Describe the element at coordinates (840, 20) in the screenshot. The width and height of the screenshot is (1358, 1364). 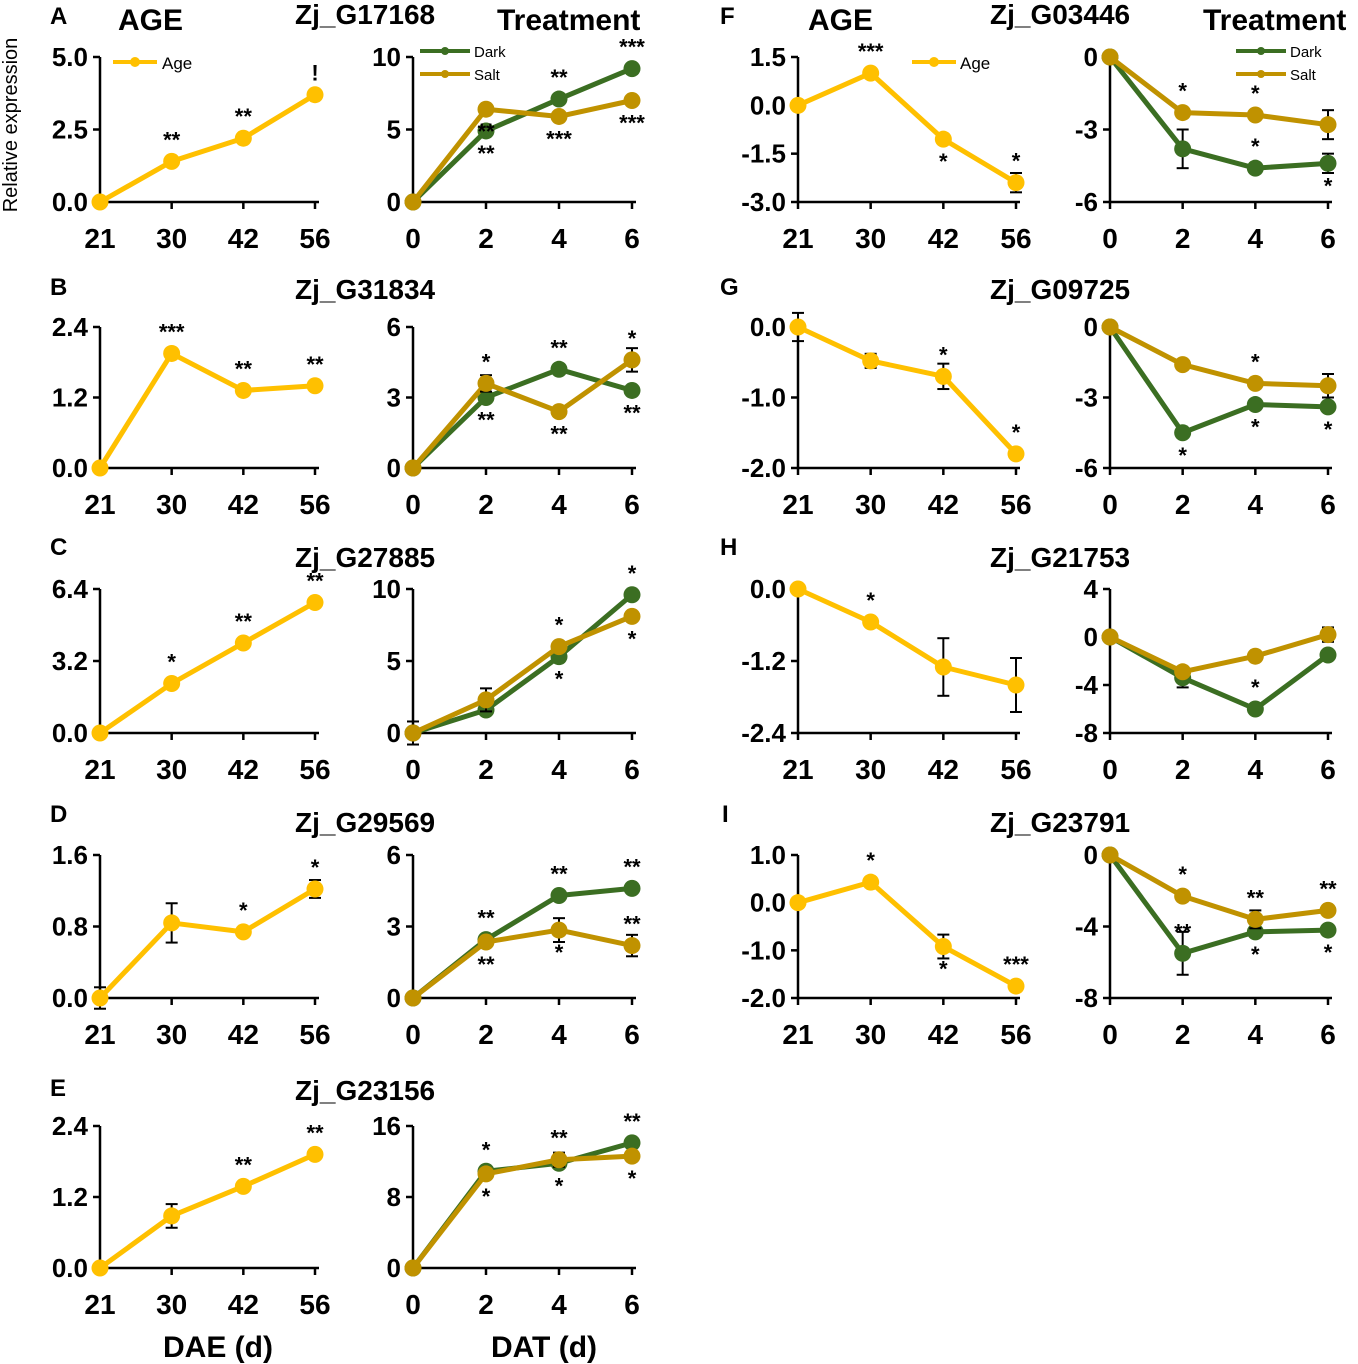
I see `panel-title-age-f: AGE` at that location.